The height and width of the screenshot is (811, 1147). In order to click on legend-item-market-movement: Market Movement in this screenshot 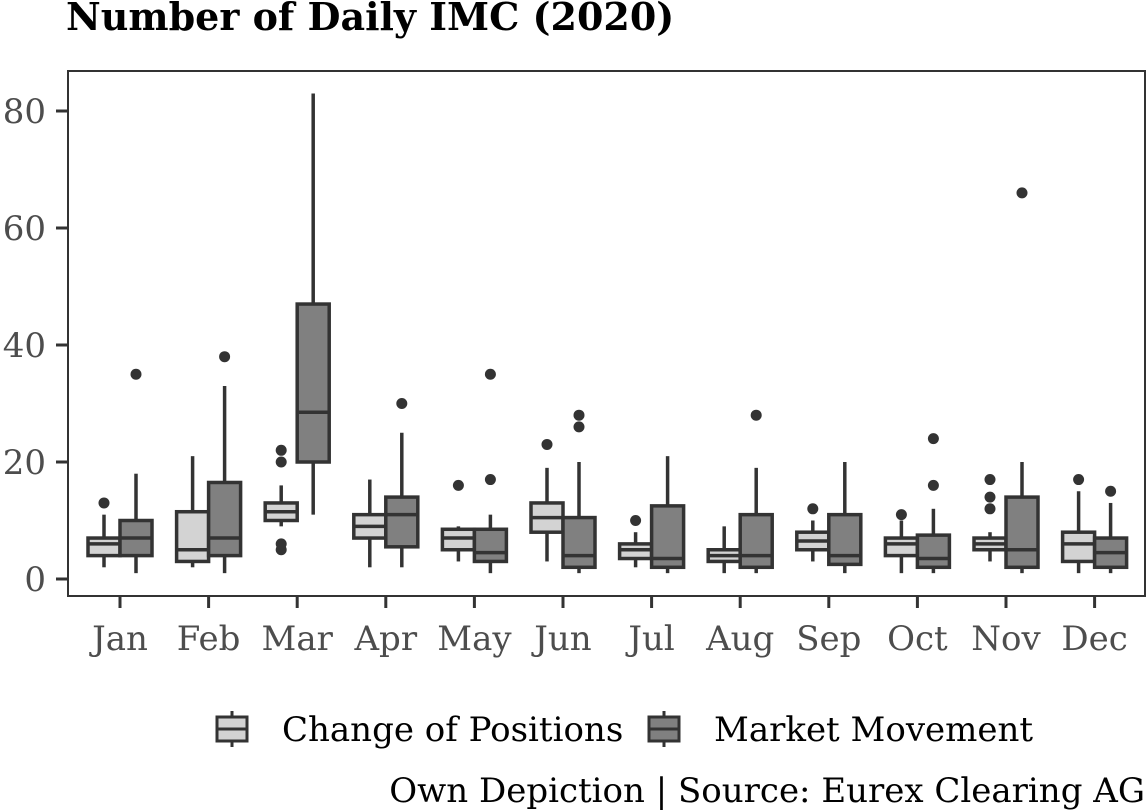, I will do `click(840, 730)`.